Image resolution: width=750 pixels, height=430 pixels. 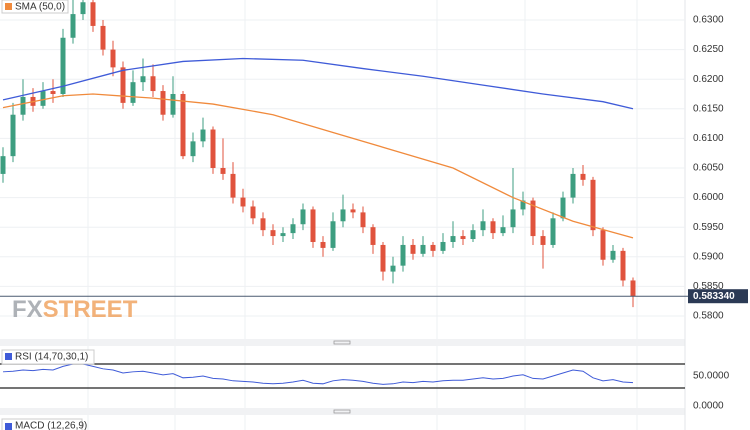 I want to click on last-price-box, so click(x=718, y=296).